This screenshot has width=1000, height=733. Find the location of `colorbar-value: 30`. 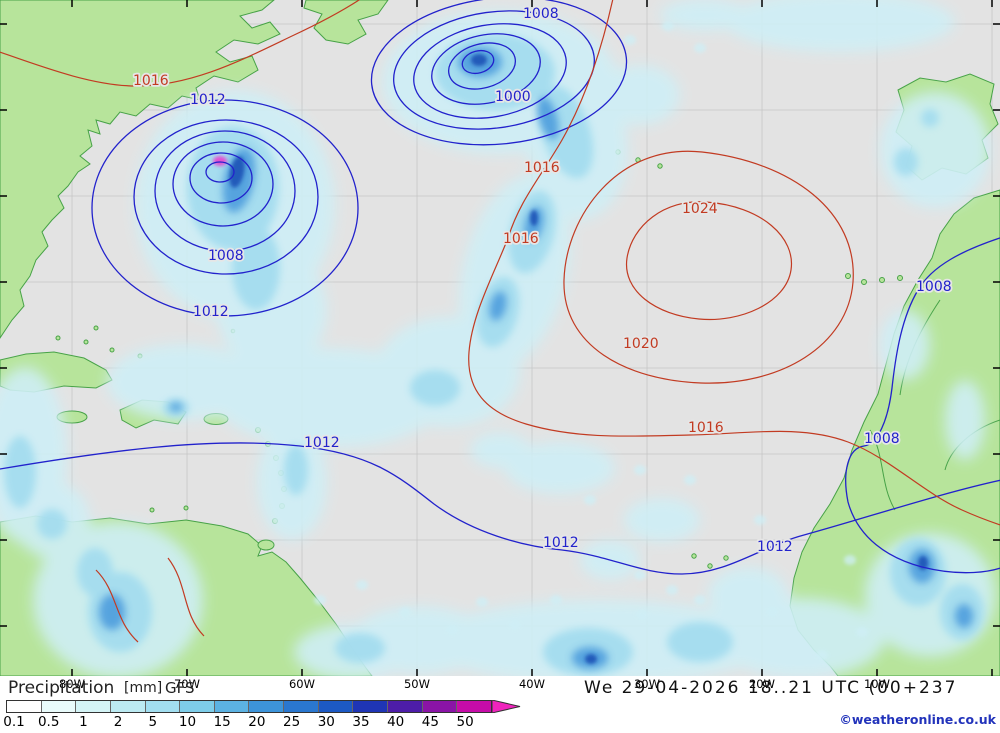

colorbar-value: 30 is located at coordinates (326, 722).